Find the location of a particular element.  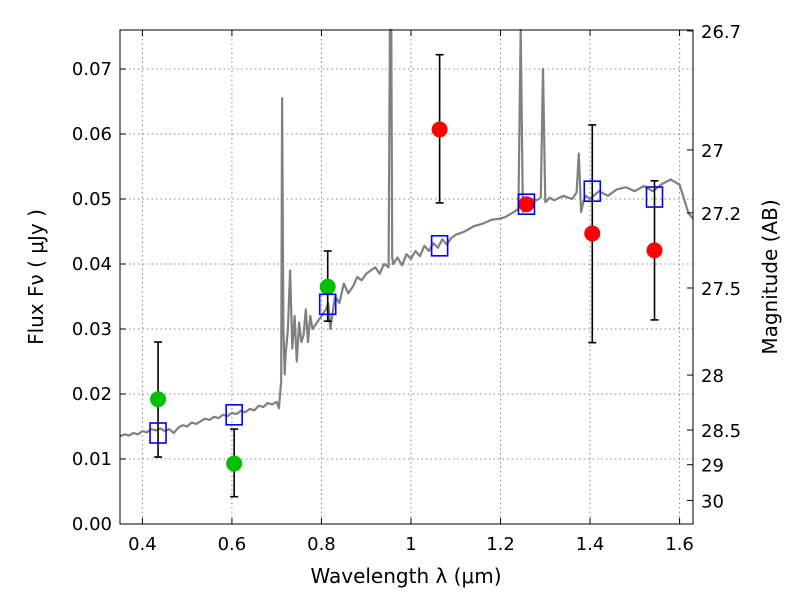

y-axis-ticks: 0.00 0.01 0.02 0.03 0.04 0.05 0.06 0.07 is located at coordinates (99, 297).